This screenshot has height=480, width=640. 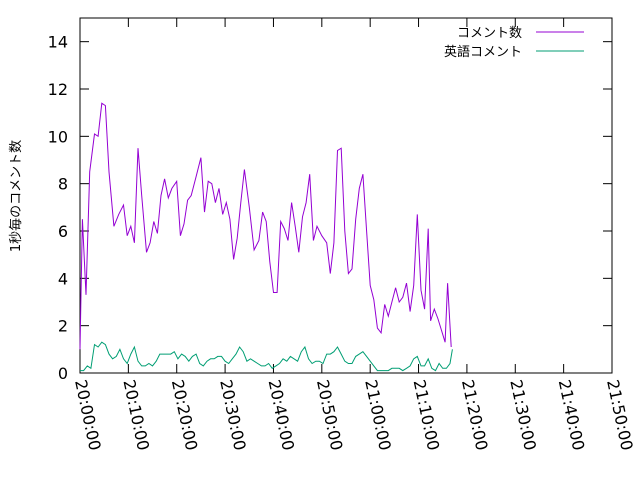 What do you see at coordinates (136, 415) in the screenshot?
I see `x-tick-label: 20:10:00` at bounding box center [136, 415].